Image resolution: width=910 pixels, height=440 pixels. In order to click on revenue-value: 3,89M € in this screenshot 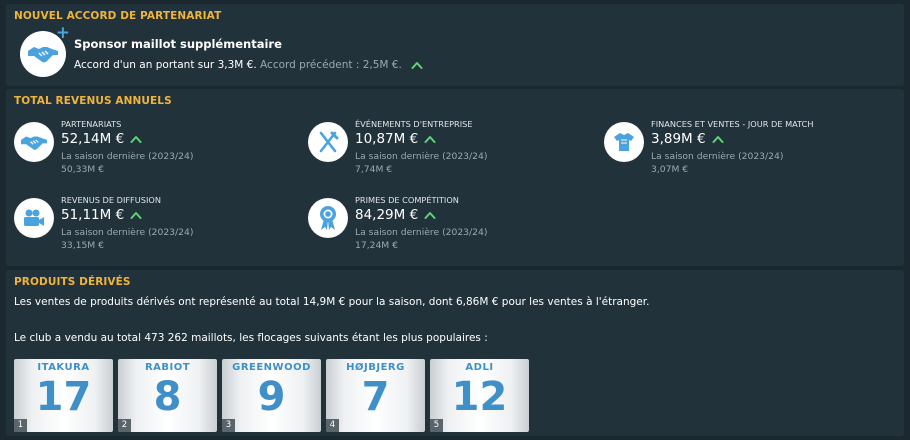, I will do `click(687, 139)`.